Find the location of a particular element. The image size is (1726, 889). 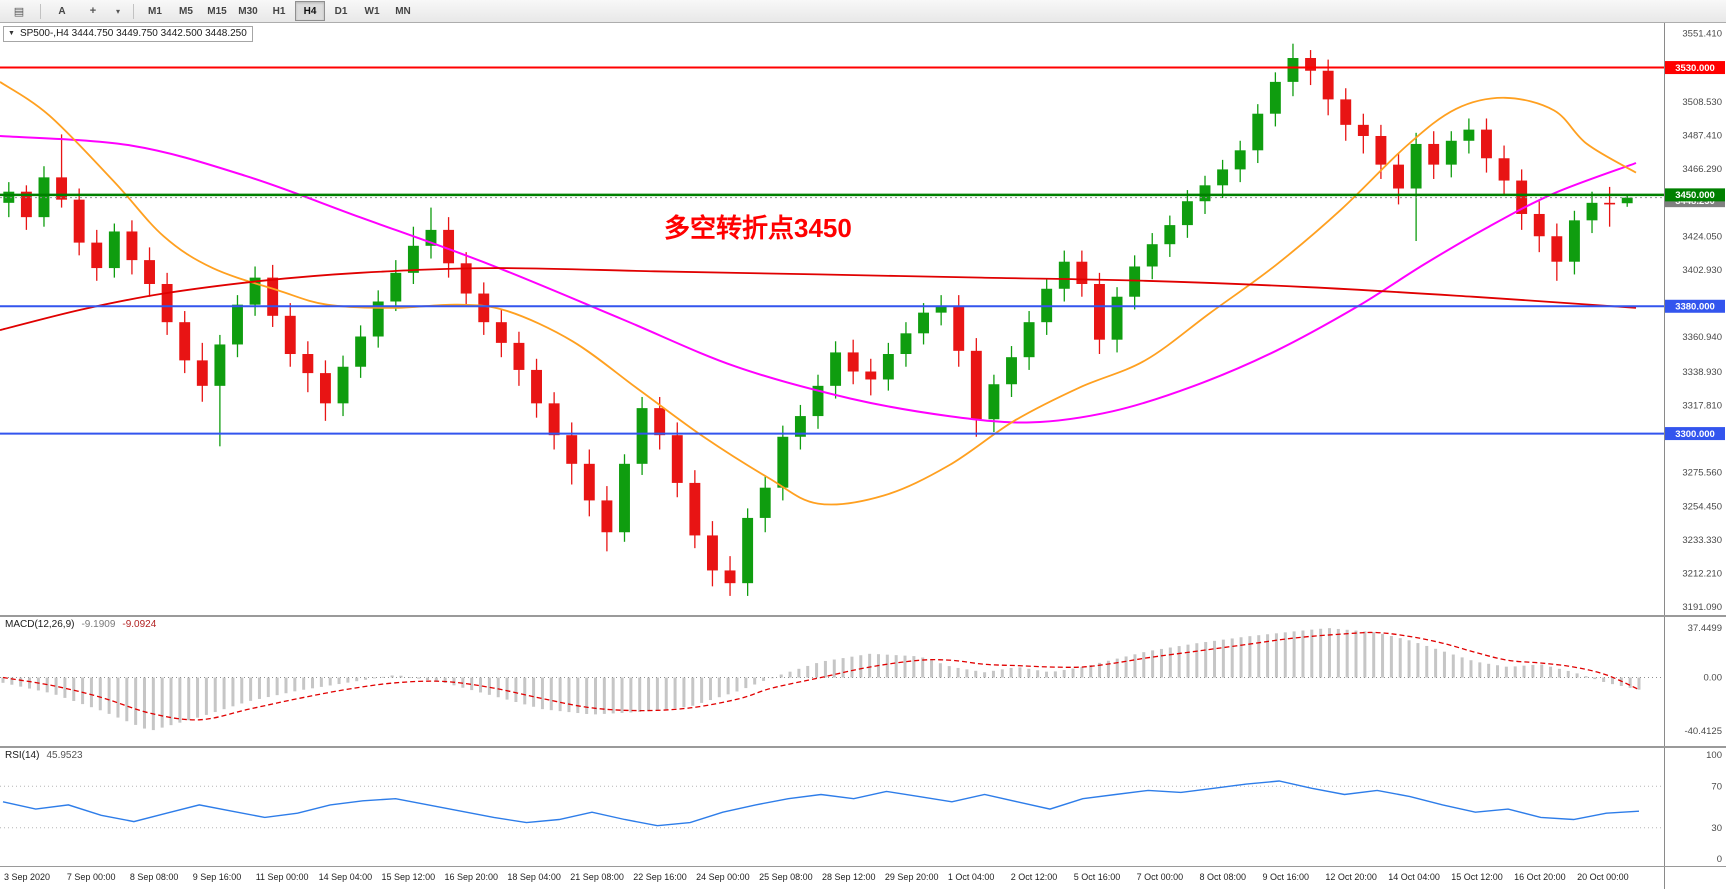

rsi-canvas: 100 70 30 0 is located at coordinates (863, 807).